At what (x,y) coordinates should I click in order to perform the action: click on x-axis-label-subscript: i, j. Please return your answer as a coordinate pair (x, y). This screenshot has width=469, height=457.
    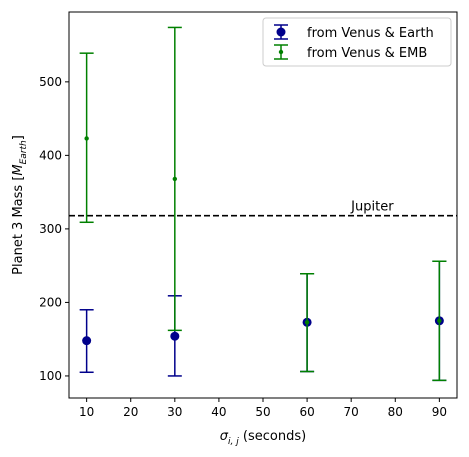
    Looking at the image, I should click on (233, 442).